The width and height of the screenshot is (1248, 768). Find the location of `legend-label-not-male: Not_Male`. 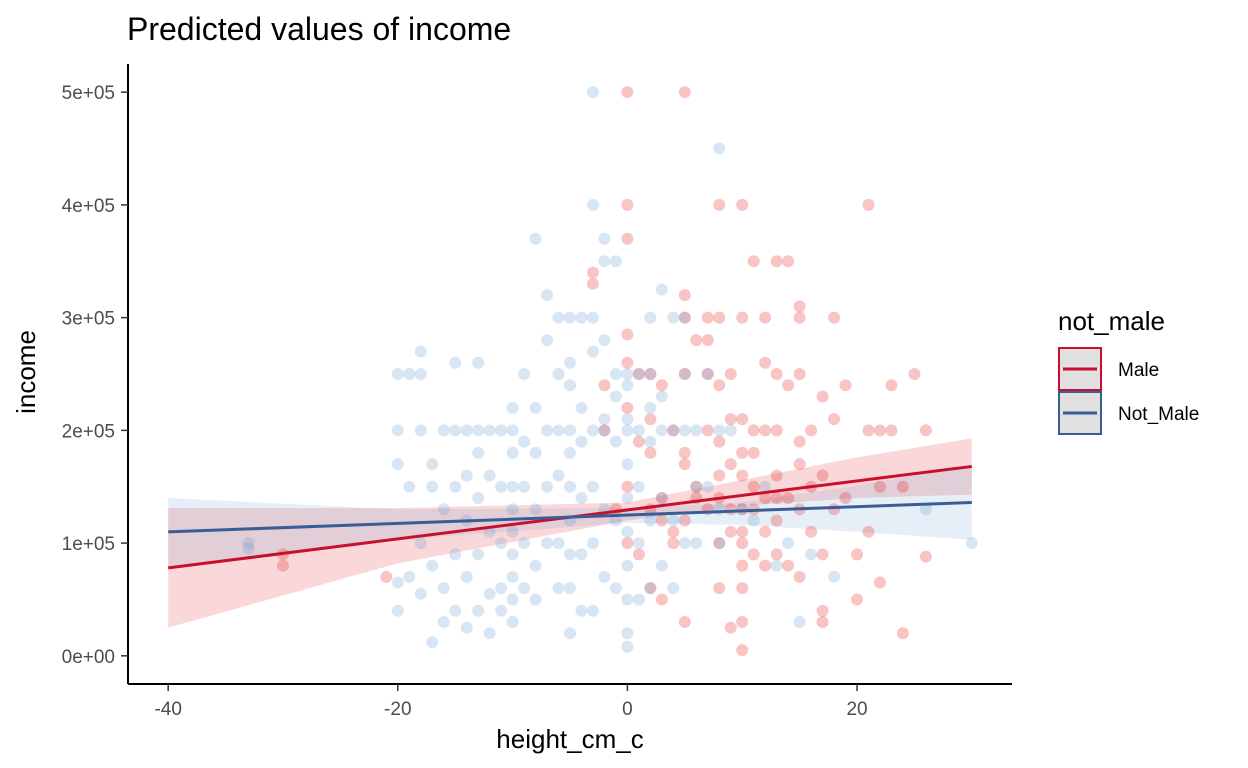

legend-label-not-male: Not_Male is located at coordinates (1158, 414).